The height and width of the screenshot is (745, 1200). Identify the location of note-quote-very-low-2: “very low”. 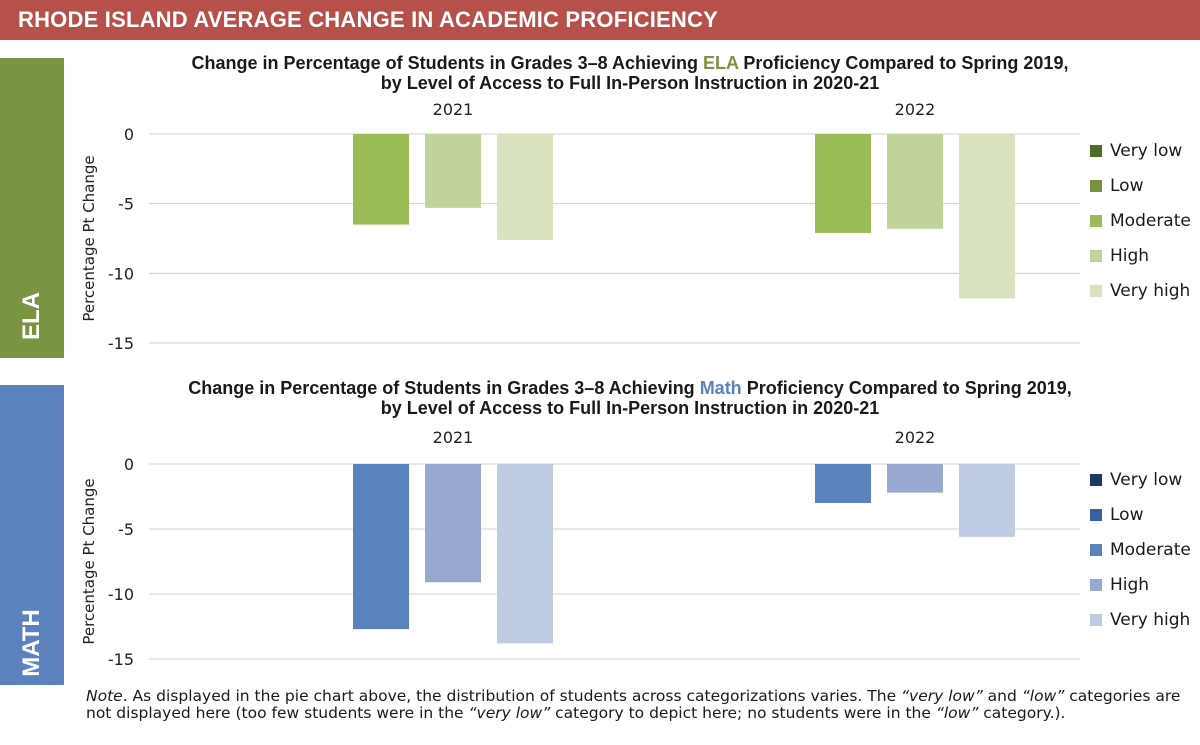
(509, 713).